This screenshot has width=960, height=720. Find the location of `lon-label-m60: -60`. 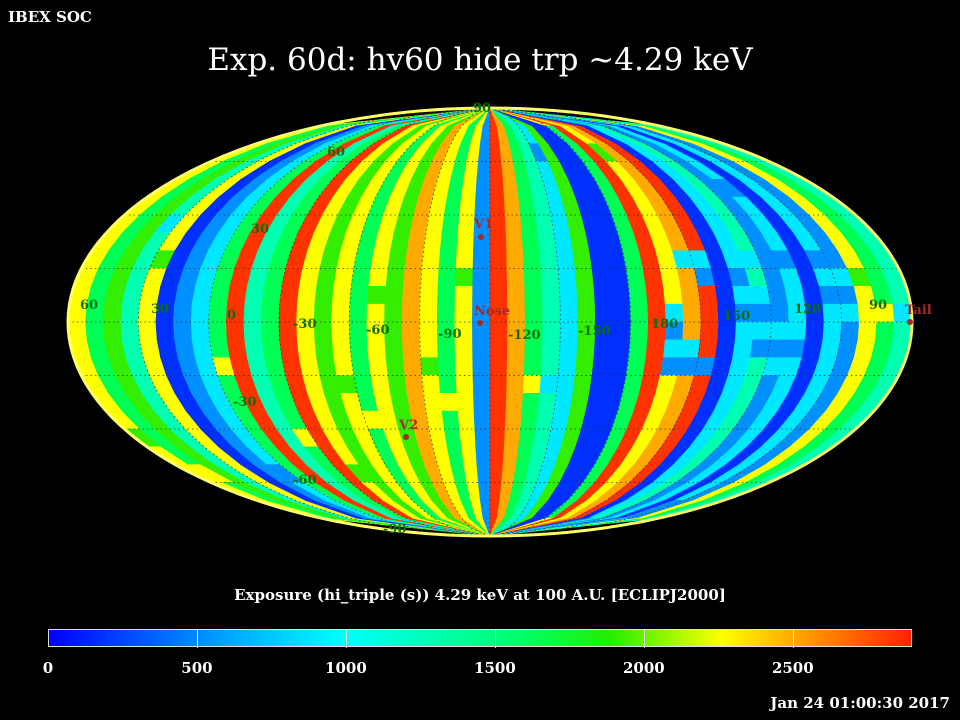

lon-label-m60: -60 is located at coordinates (378, 330).